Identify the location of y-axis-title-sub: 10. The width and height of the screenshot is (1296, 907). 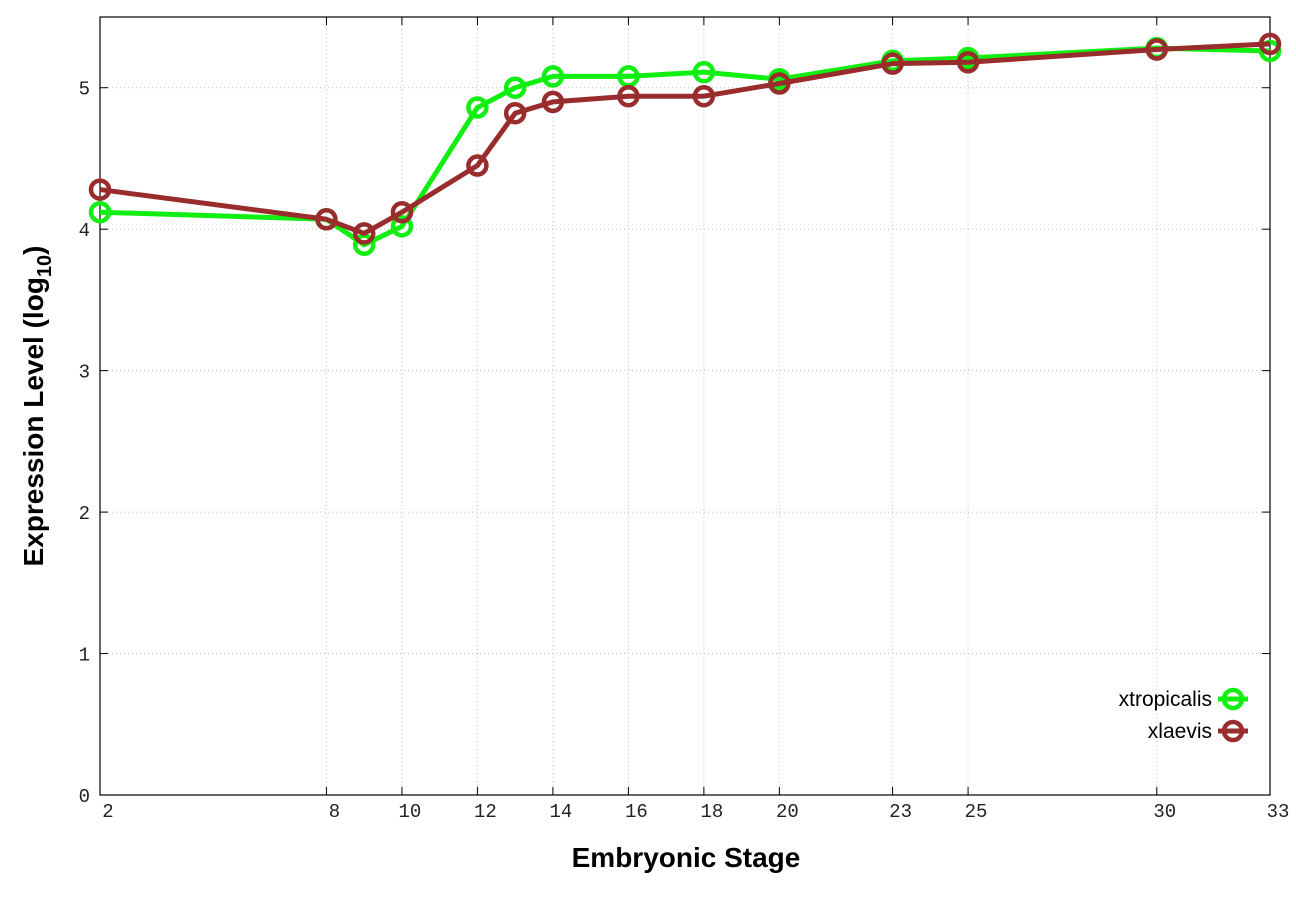
(45, 266).